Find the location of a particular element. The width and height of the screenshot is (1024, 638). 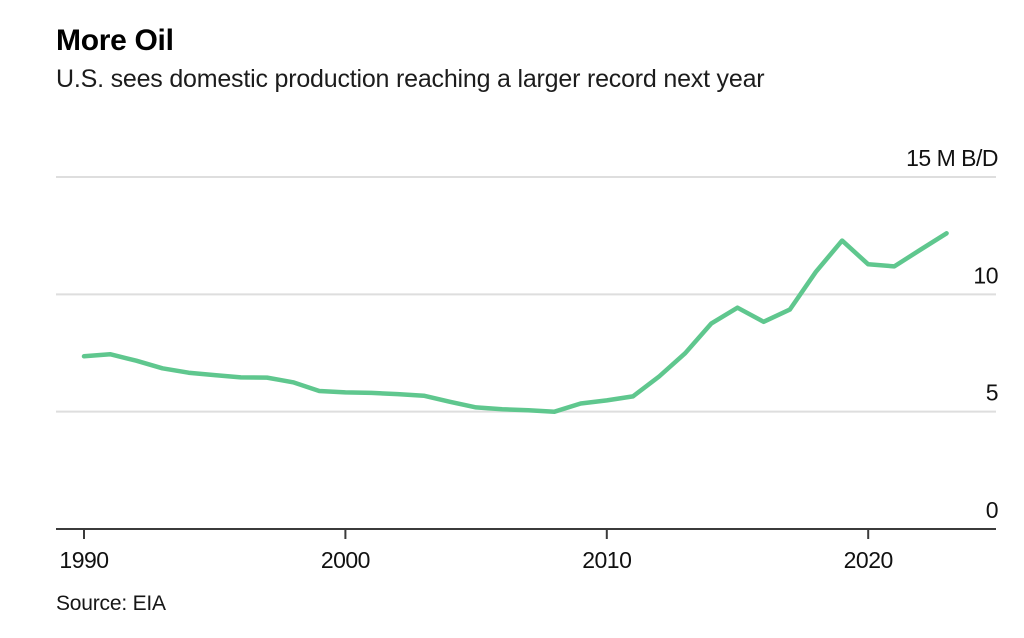

chart-source: Source: EIA is located at coordinates (111, 603).